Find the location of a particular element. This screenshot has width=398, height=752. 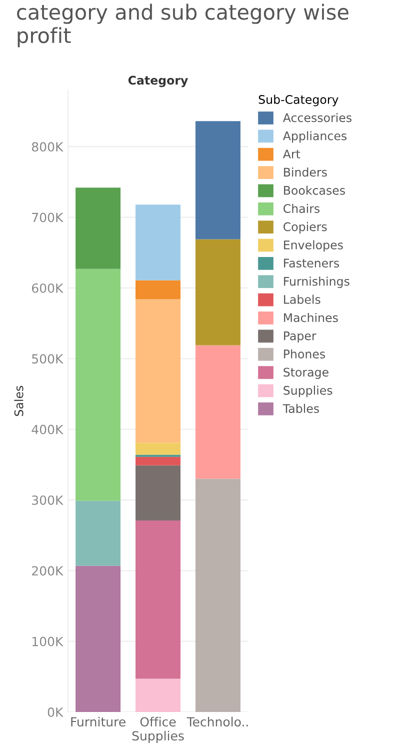

y-tick-label: 600K is located at coordinates (48, 288).